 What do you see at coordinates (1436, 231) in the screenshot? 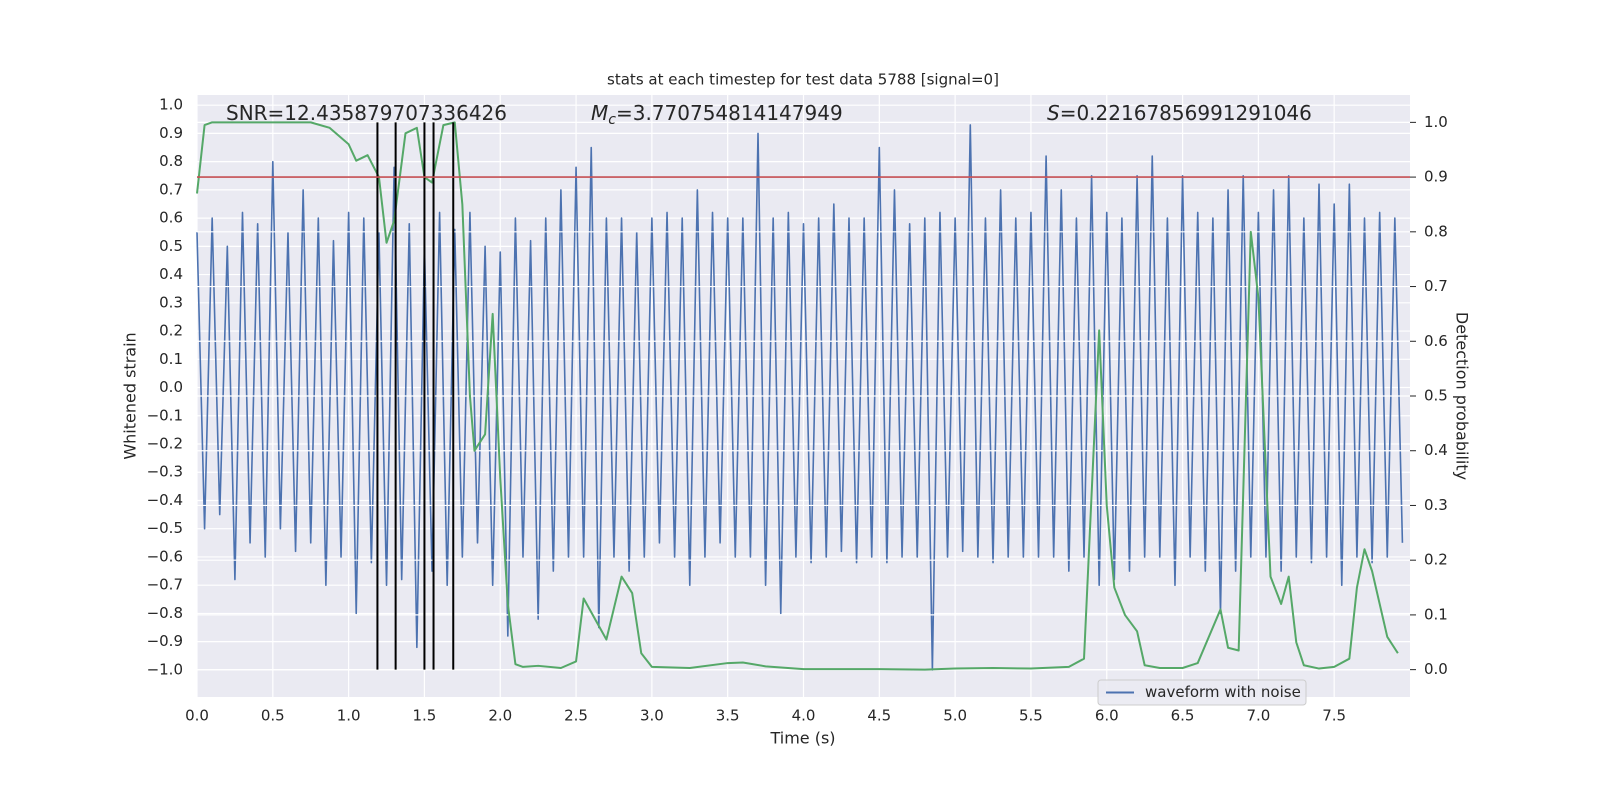
I see `y2-tick-label: 0.8` at bounding box center [1436, 231].